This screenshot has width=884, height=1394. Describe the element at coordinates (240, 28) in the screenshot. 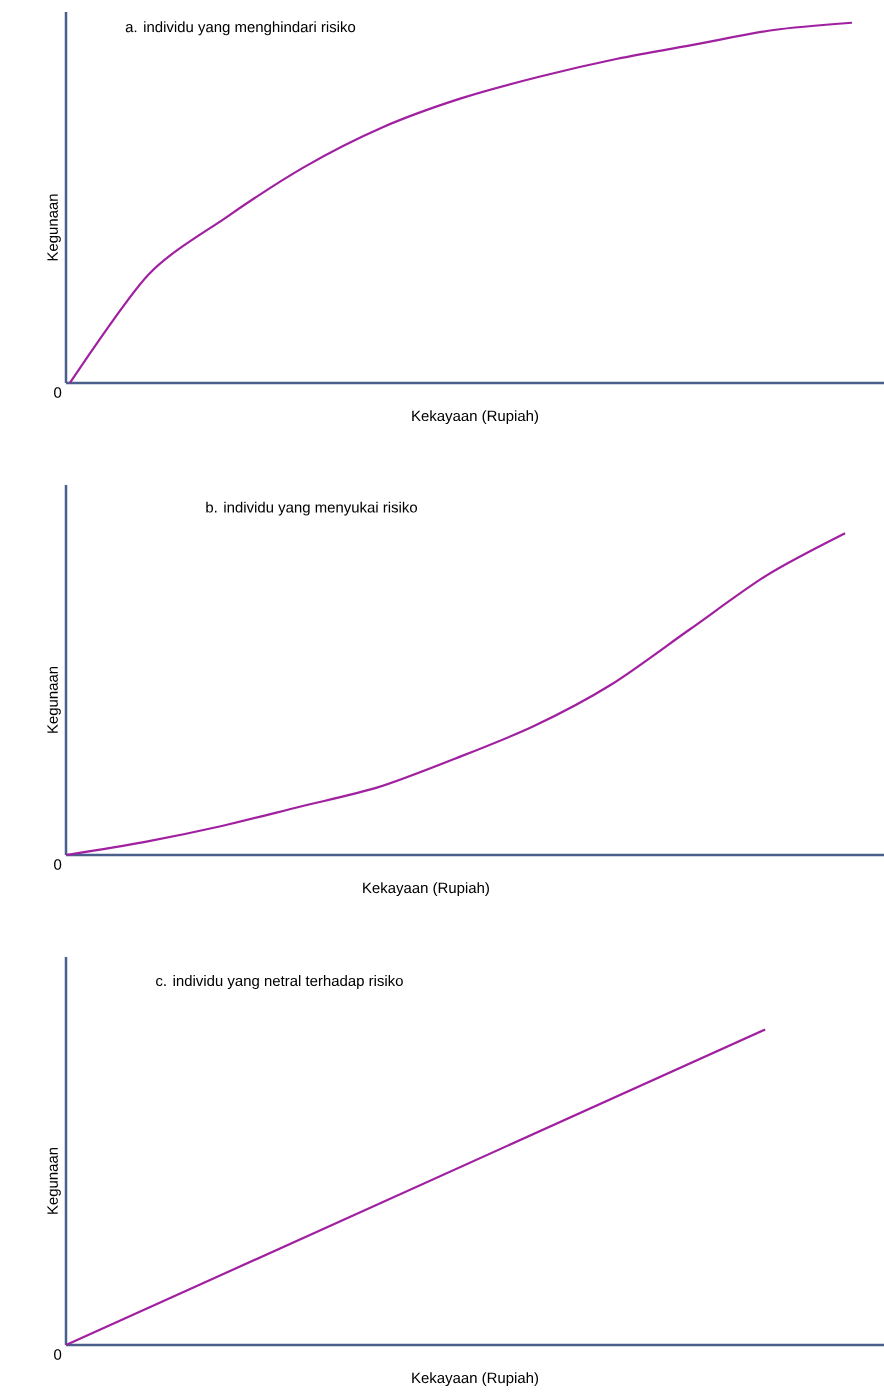

I see `chart-title: a. individu yang menghindari risiko` at that location.